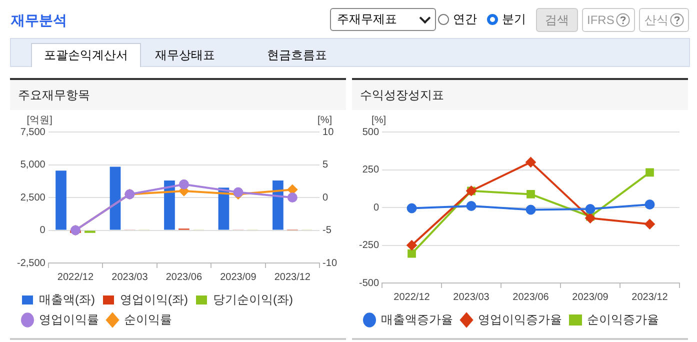 The image size is (697, 342). I want to click on text: 재무상태표, so click(185, 55).